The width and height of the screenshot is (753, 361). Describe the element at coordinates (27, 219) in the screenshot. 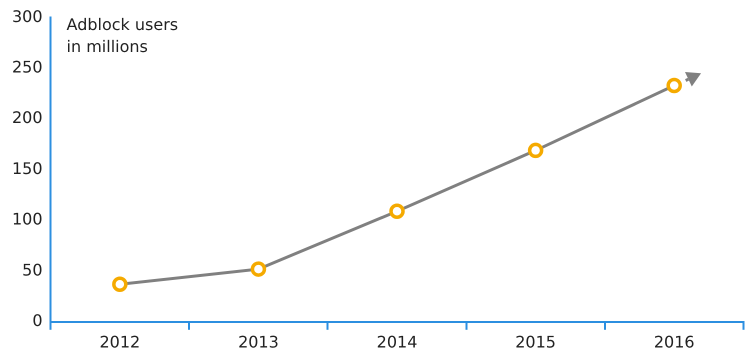

I see `y-tick-label: 100` at that location.